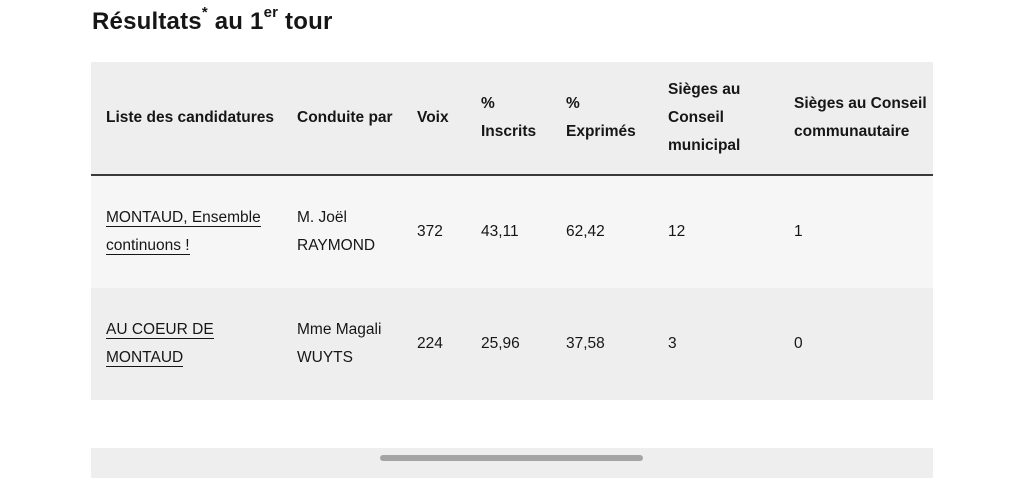 This screenshot has height=478, width=1024. I want to click on cell-voix: 224, so click(434, 344).